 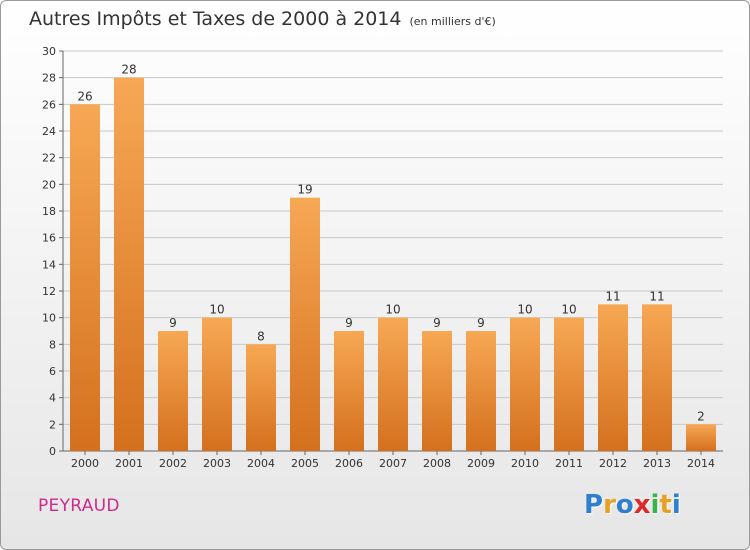 I want to click on x-tick-label: 2013, so click(x=657, y=463).